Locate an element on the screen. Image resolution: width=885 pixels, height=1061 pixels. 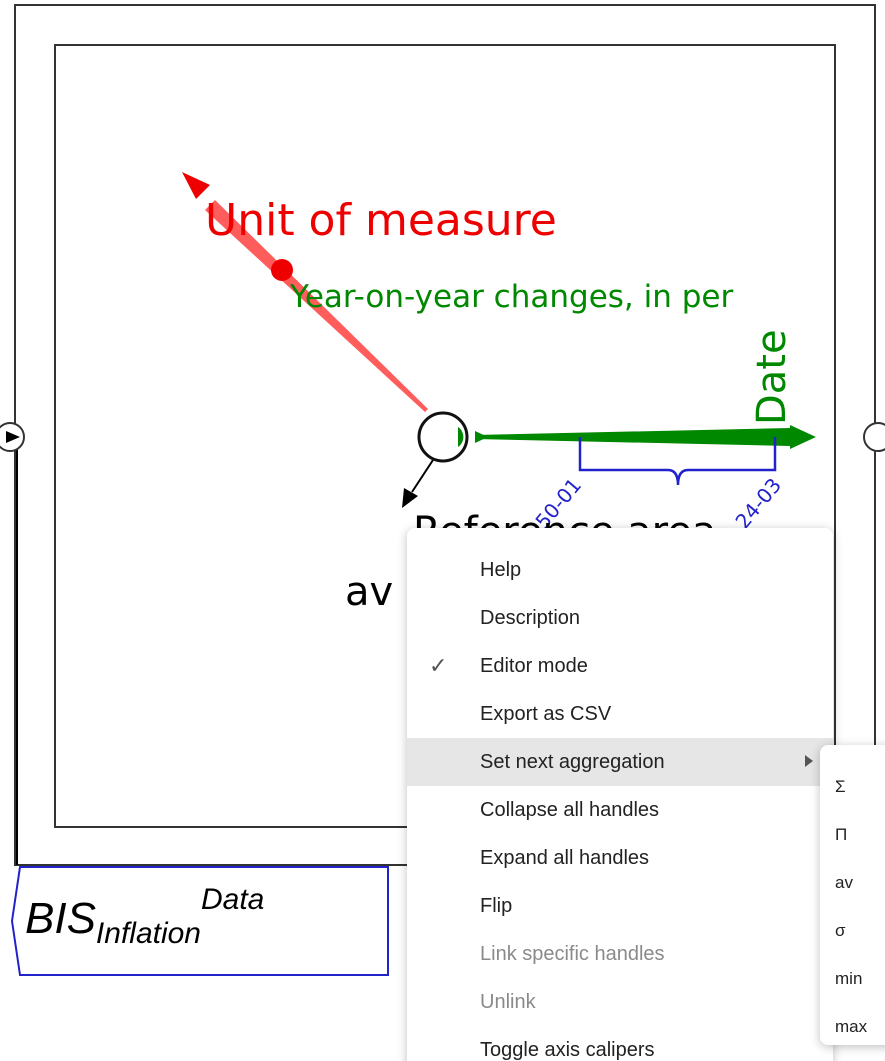
aggregation-label: av is located at coordinates (369, 592).